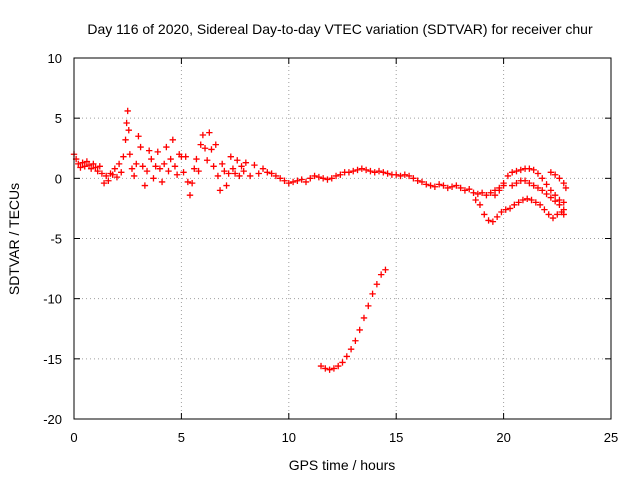  I want to click on y-axis-label: SDTVAR / TECUs, so click(14, 239).